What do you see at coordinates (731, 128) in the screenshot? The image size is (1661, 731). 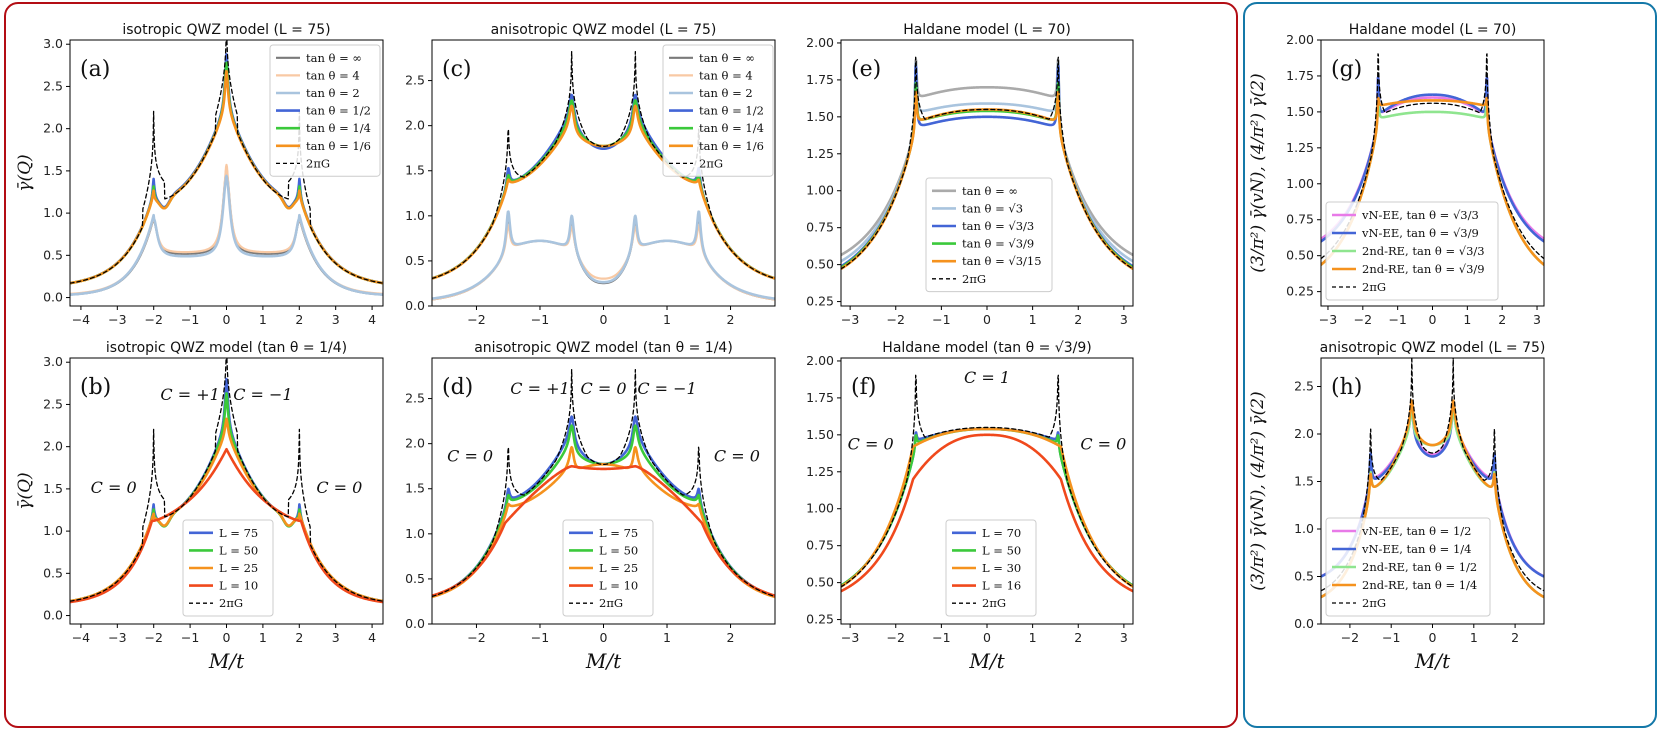 I see `legend-label: tan θ = 1/4` at bounding box center [731, 128].